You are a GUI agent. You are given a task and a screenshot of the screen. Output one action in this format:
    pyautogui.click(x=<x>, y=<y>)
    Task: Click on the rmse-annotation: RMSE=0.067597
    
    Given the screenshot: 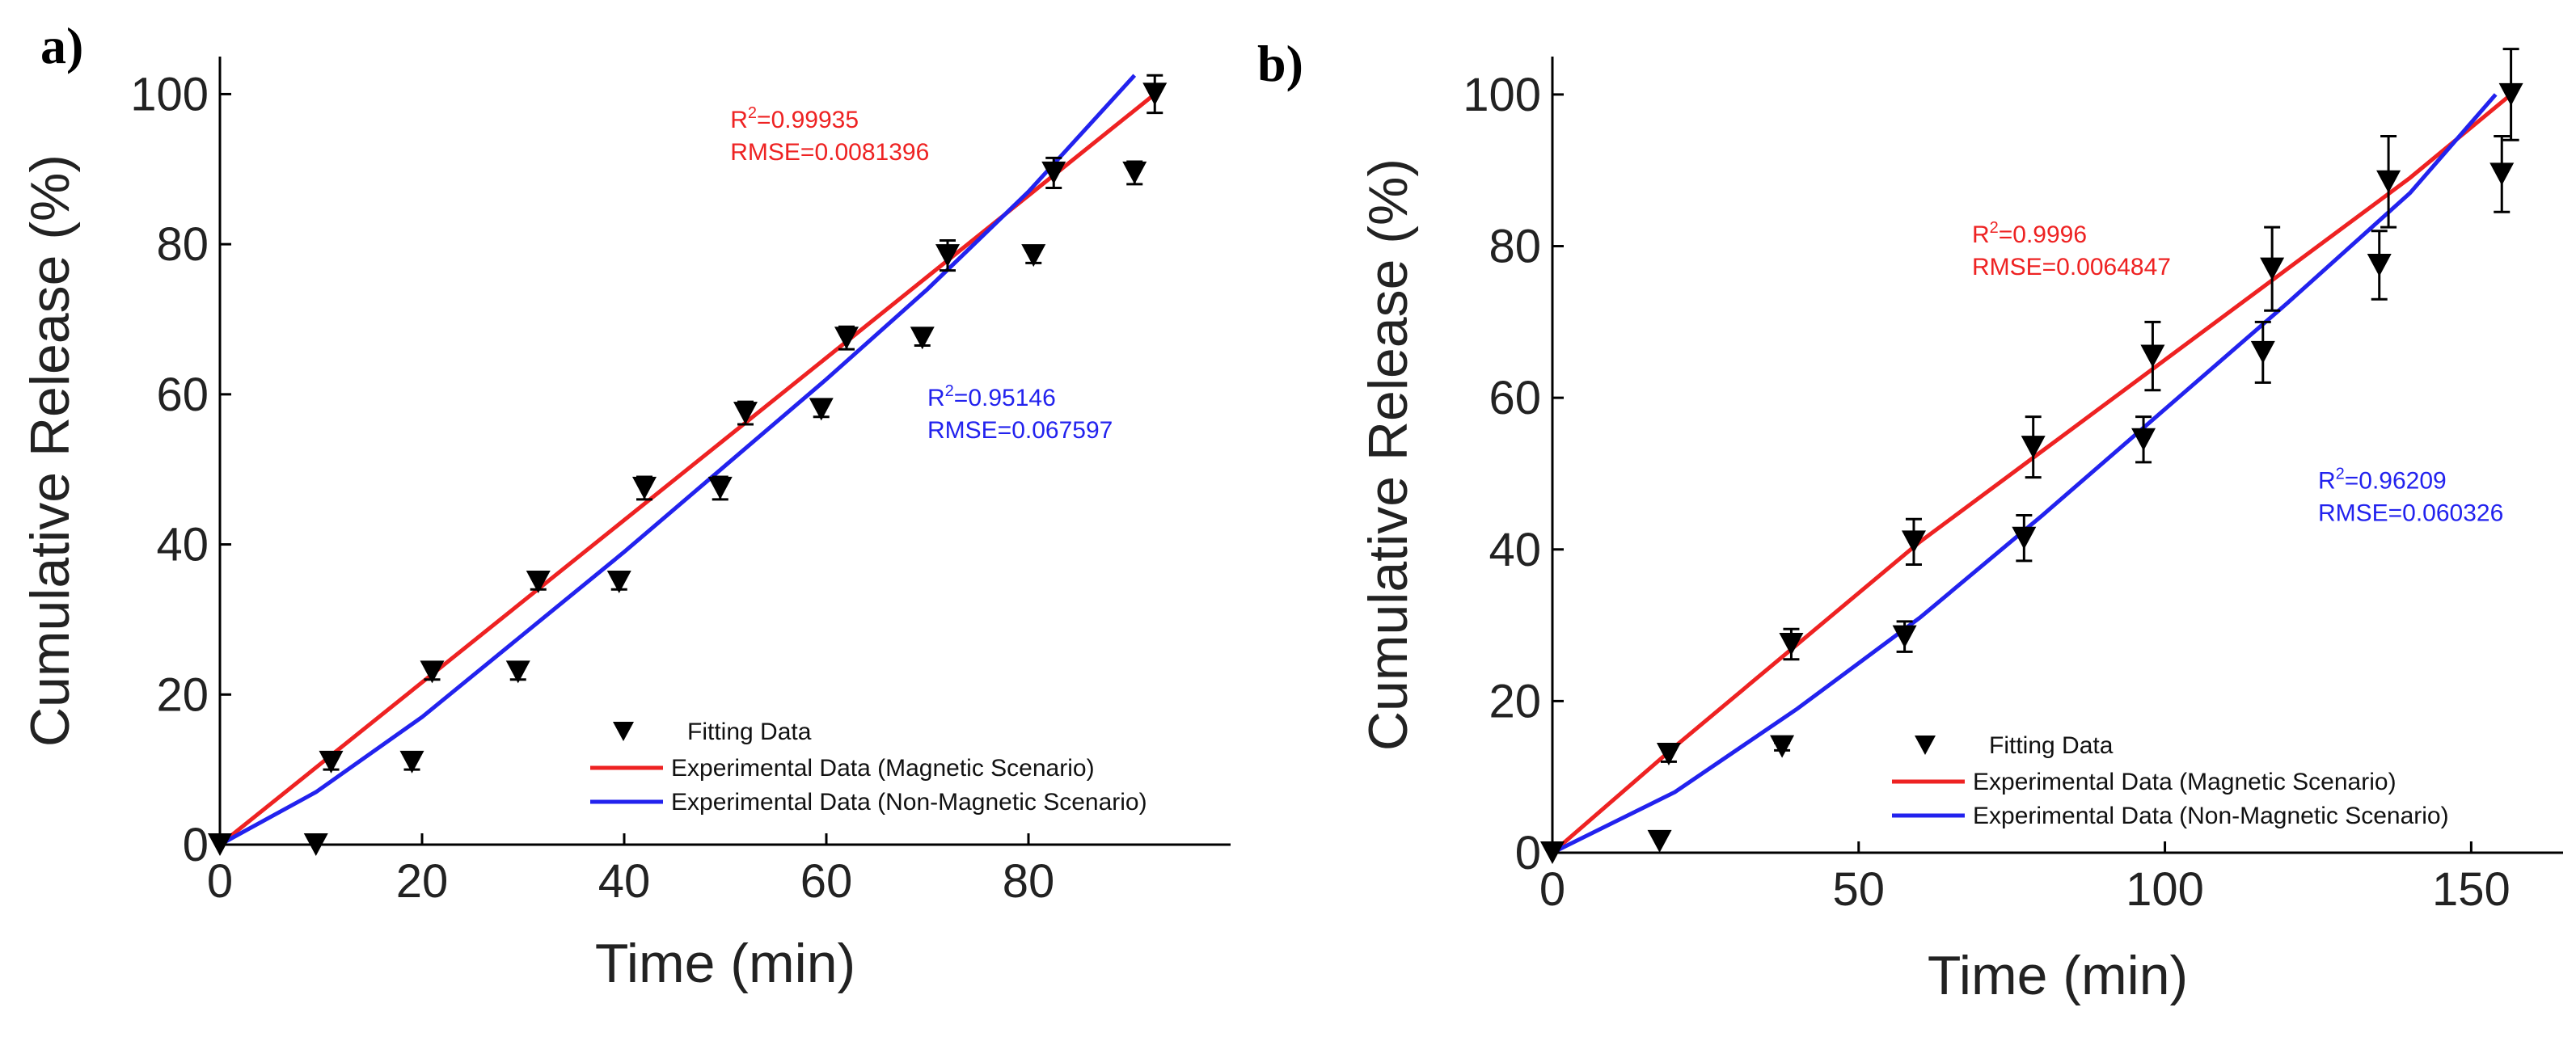 What is the action you would take?
    pyautogui.click(x=1020, y=430)
    